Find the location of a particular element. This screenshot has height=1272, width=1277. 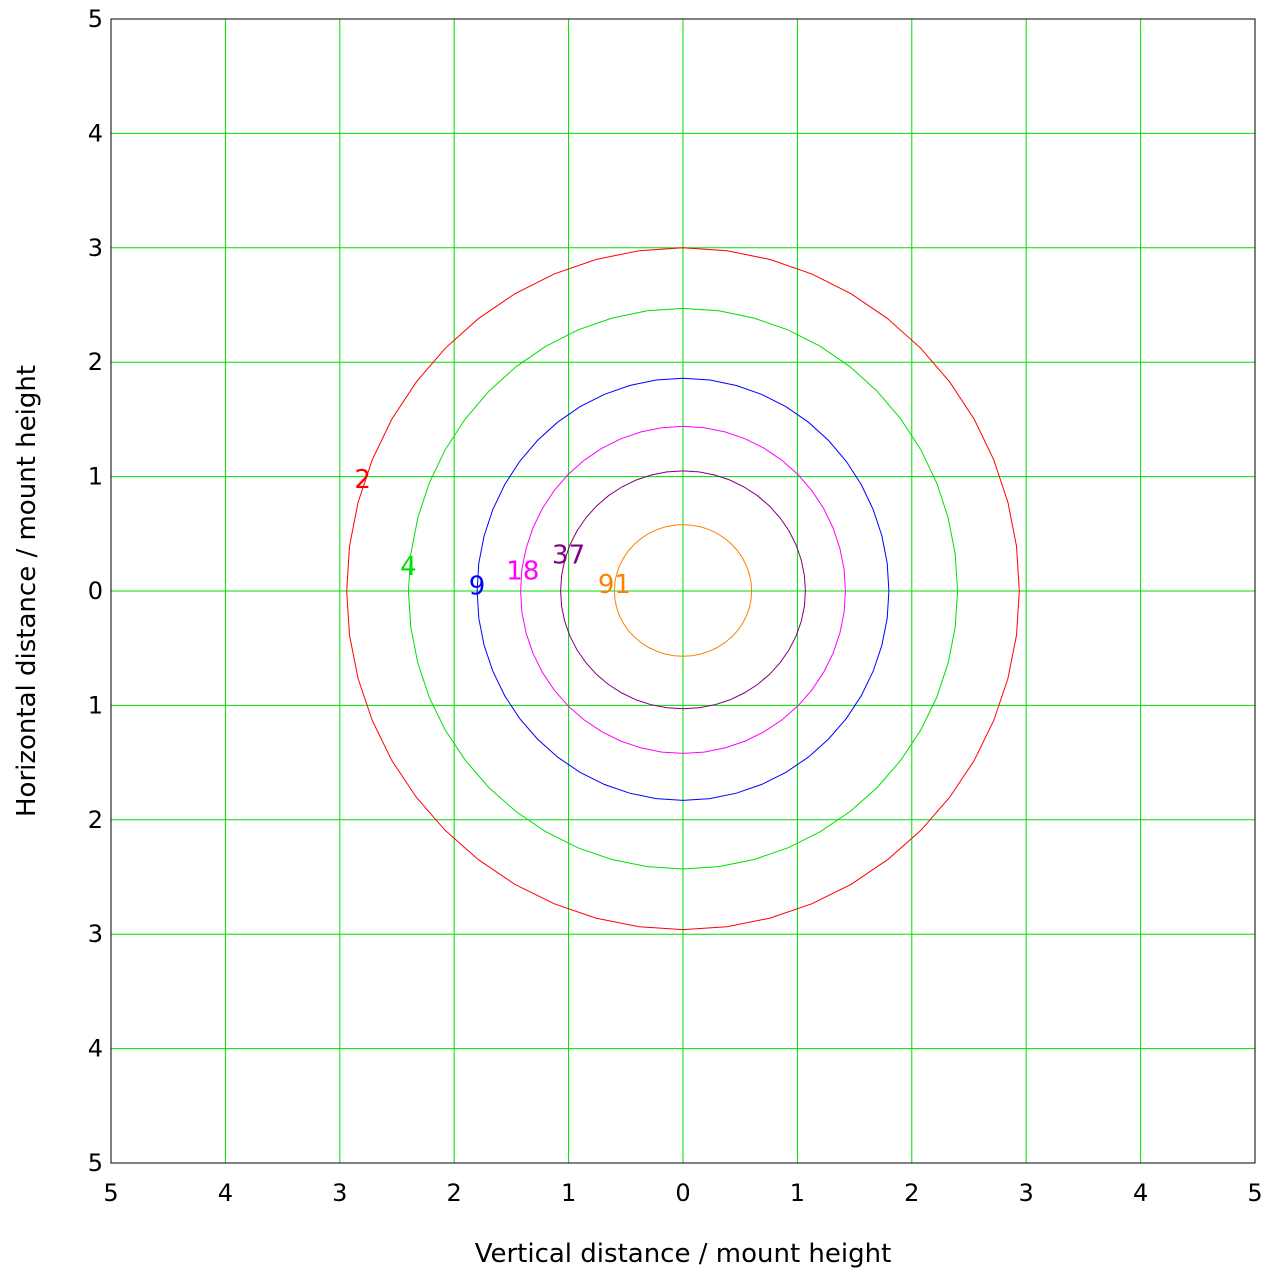

y-tick-label-5: 0 is located at coordinates (95, 591).